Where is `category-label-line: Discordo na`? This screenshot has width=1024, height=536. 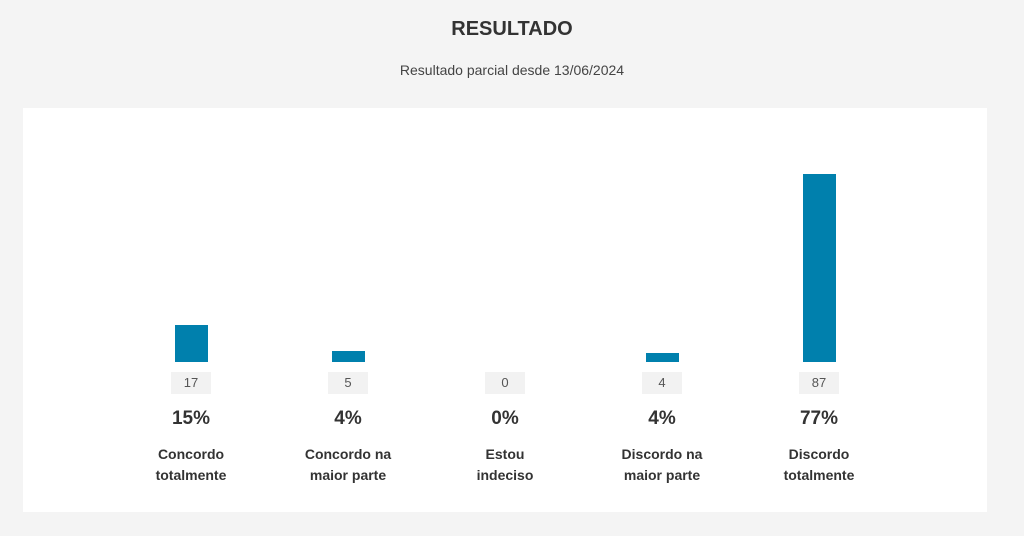
category-label-line: Discordo na is located at coordinates (662, 454).